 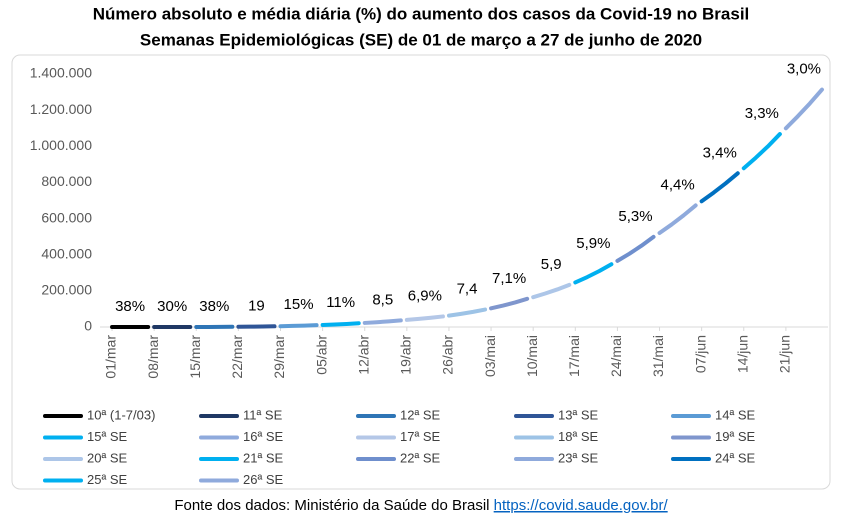 I want to click on x-tick-label: 01/mar, so click(x=111, y=357).